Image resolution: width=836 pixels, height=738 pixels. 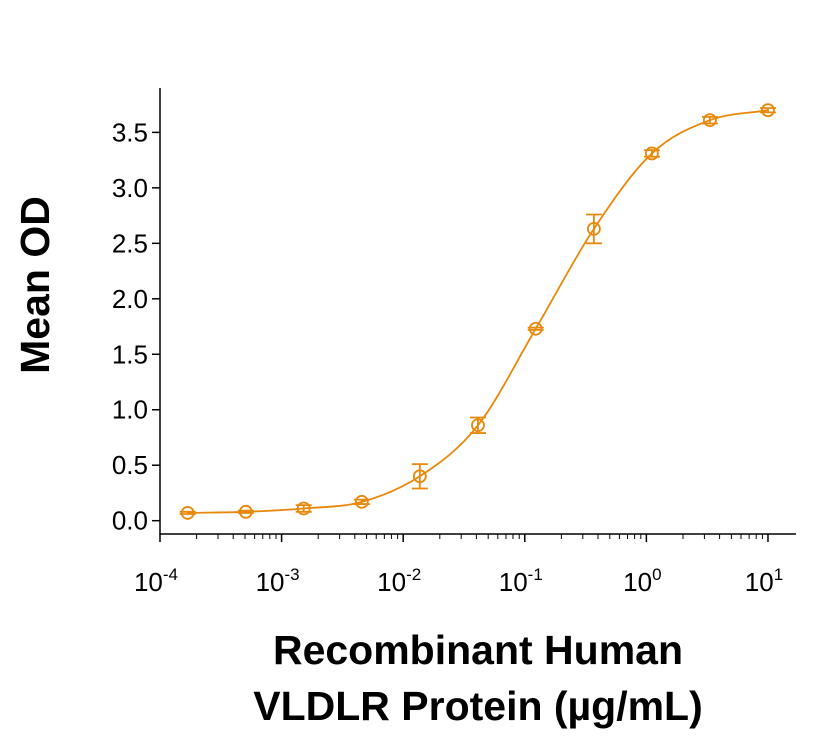 I want to click on x-tick-label: 10⁻¹, so click(x=521, y=581).